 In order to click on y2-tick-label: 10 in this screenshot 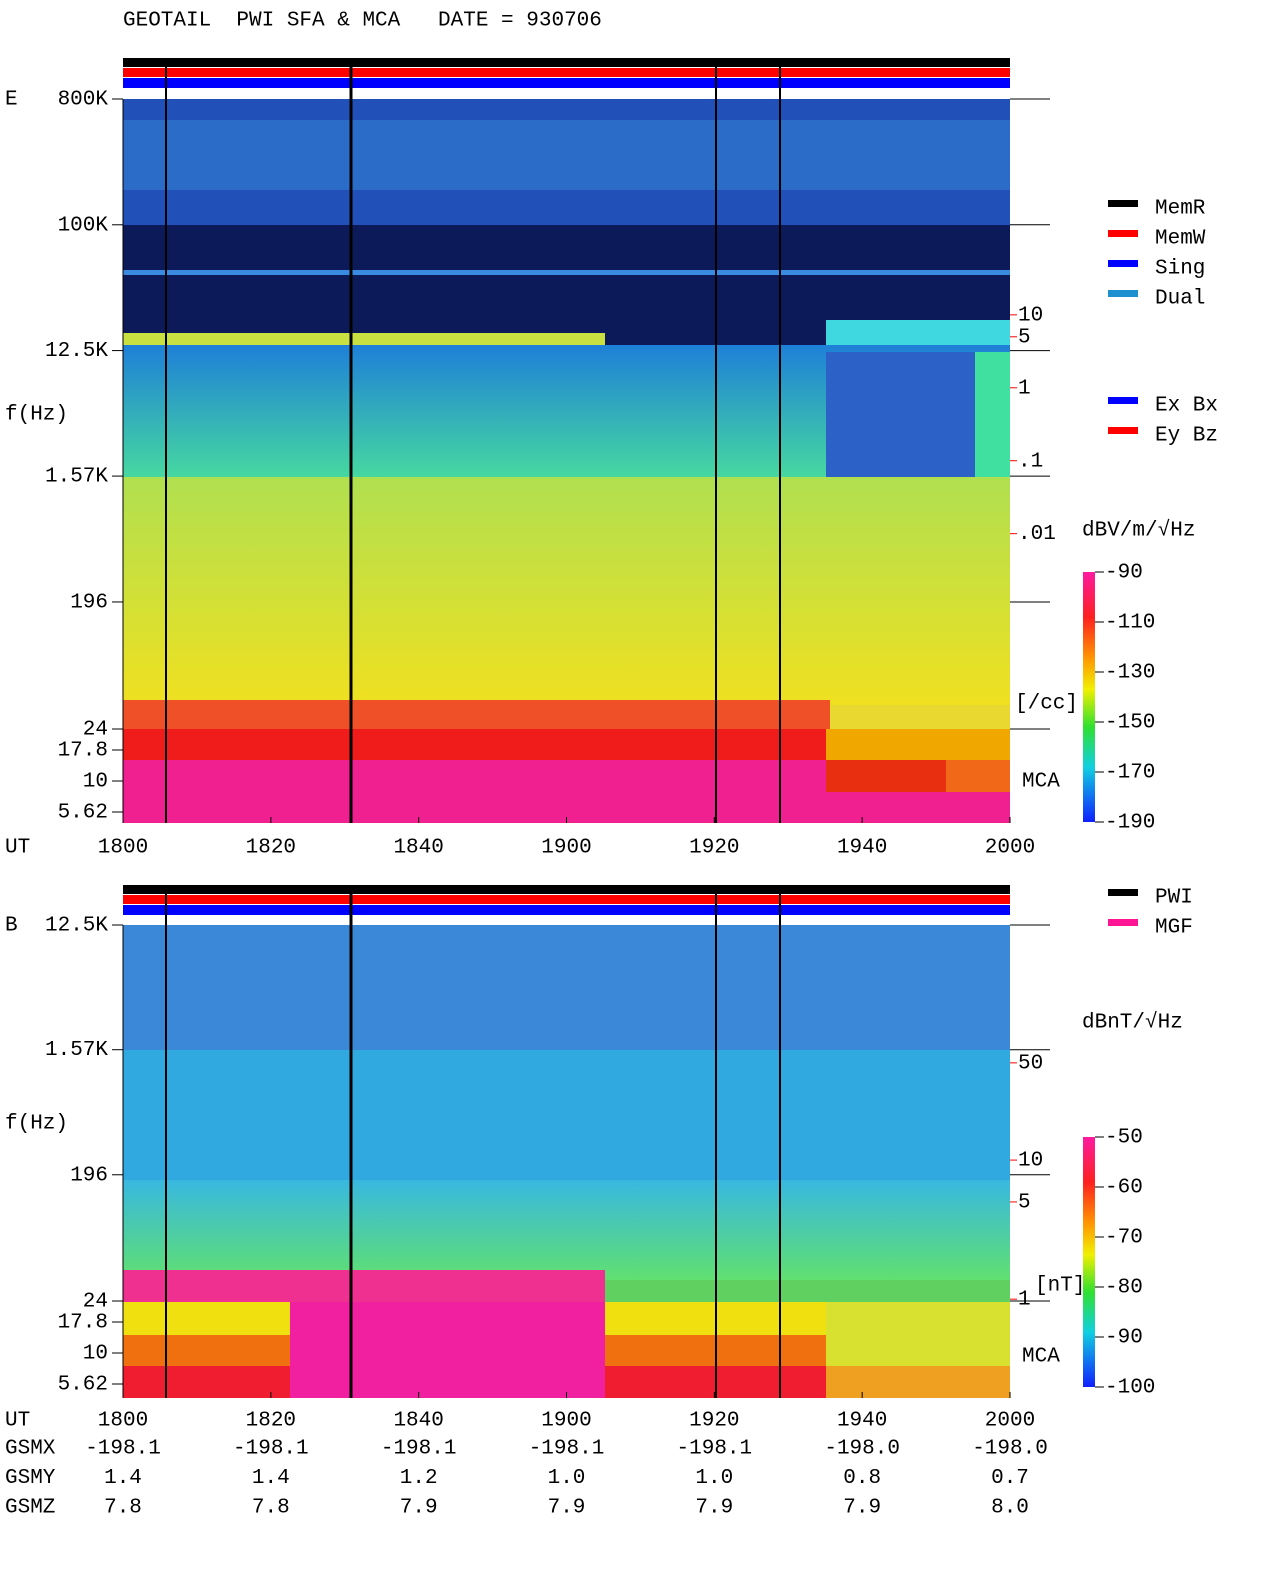, I will do `click(1030, 1161)`.